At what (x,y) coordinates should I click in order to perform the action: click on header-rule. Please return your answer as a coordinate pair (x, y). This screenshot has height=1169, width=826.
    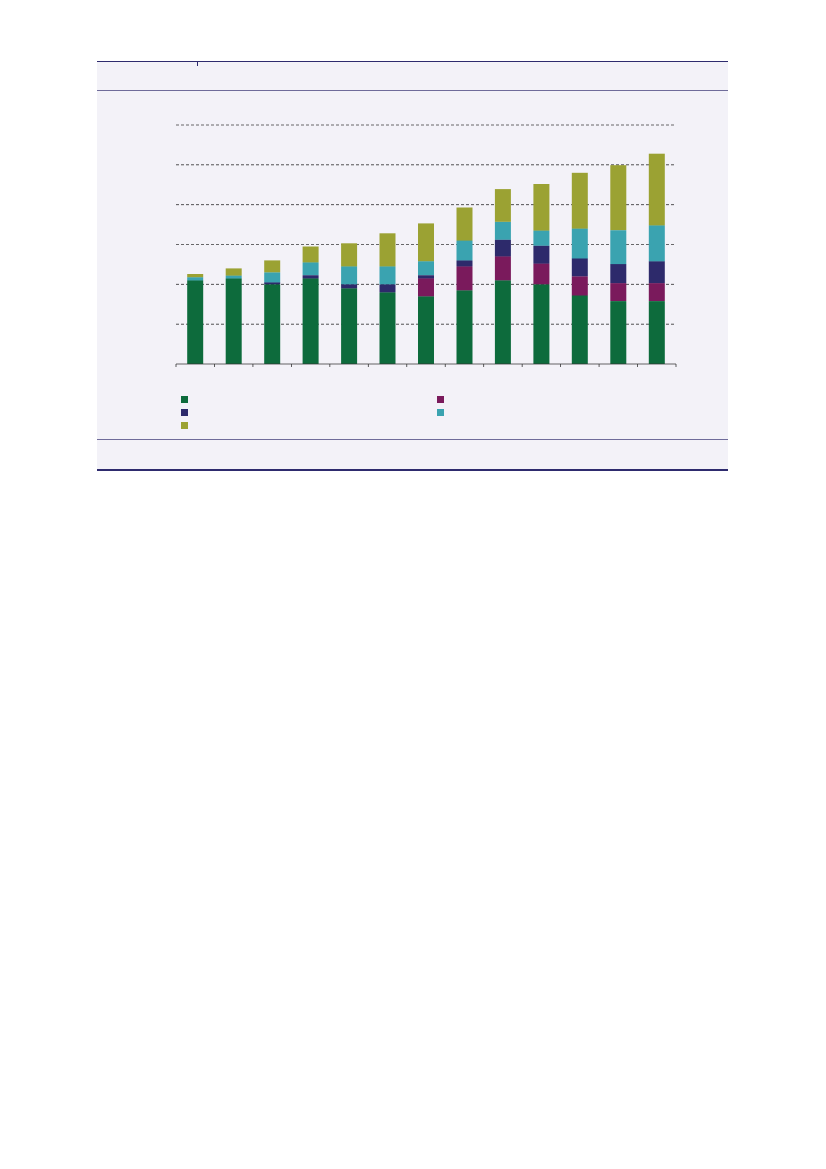
    Looking at the image, I should click on (412, 90).